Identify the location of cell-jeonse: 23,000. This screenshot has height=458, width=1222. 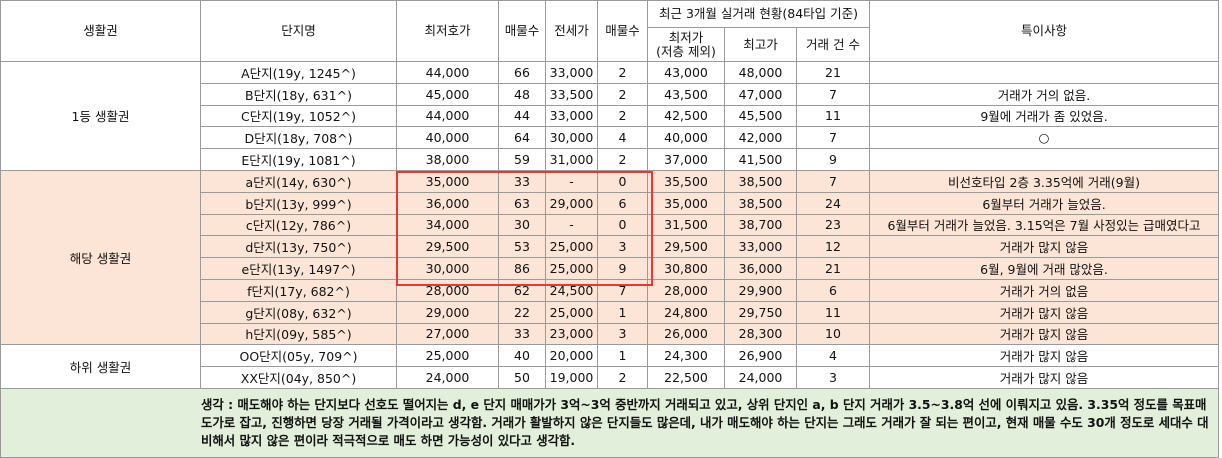
(571, 334).